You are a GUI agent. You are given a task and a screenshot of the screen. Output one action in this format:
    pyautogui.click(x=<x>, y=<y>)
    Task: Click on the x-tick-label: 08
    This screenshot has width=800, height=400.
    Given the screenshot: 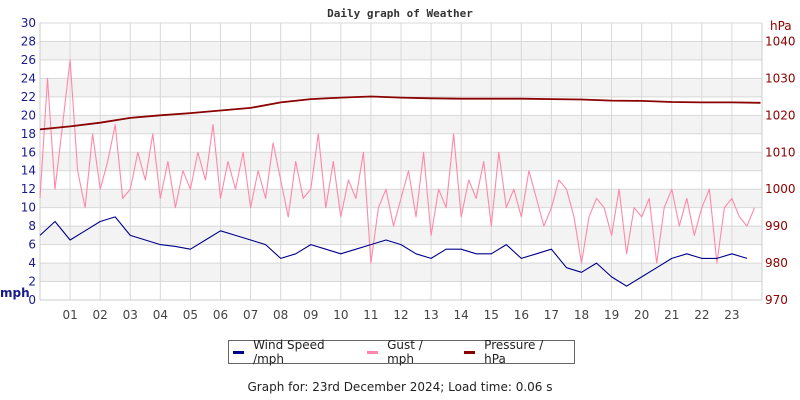 What is the action you would take?
    pyautogui.click(x=280, y=315)
    